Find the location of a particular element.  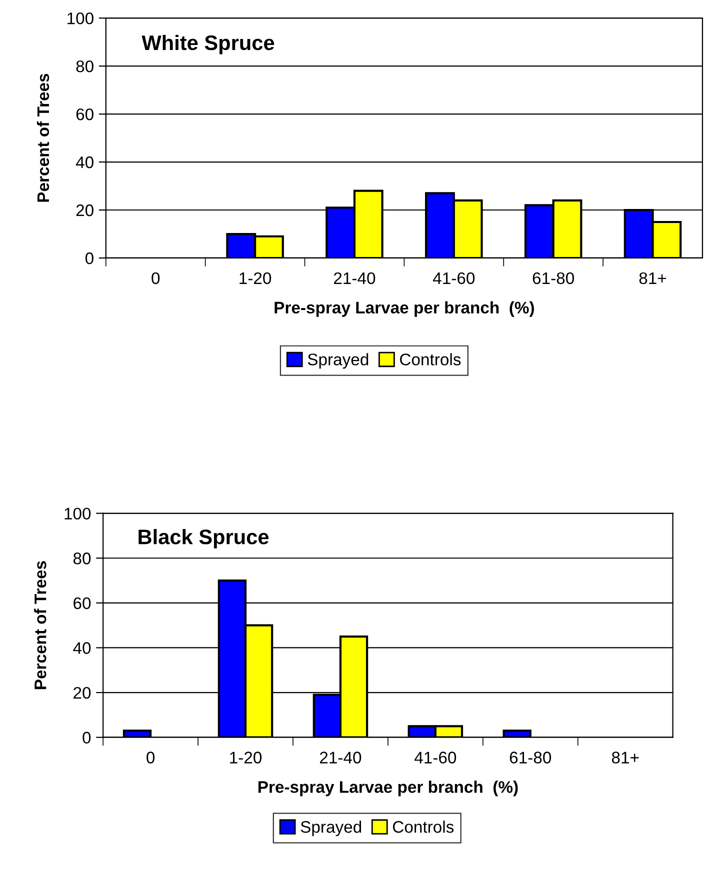

text: White Spruce is located at coordinates (208, 44).